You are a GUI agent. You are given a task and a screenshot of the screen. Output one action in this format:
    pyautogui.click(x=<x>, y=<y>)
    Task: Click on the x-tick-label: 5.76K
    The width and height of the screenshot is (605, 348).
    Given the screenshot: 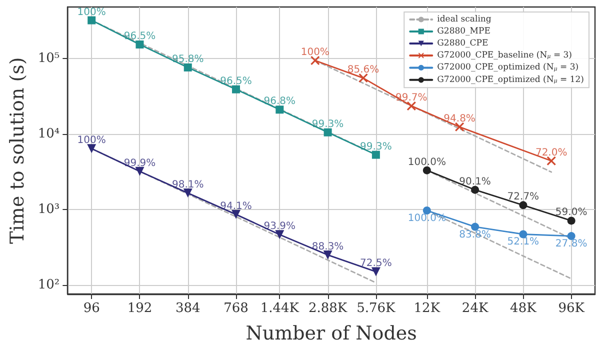 What is the action you would take?
    pyautogui.click(x=376, y=308)
    